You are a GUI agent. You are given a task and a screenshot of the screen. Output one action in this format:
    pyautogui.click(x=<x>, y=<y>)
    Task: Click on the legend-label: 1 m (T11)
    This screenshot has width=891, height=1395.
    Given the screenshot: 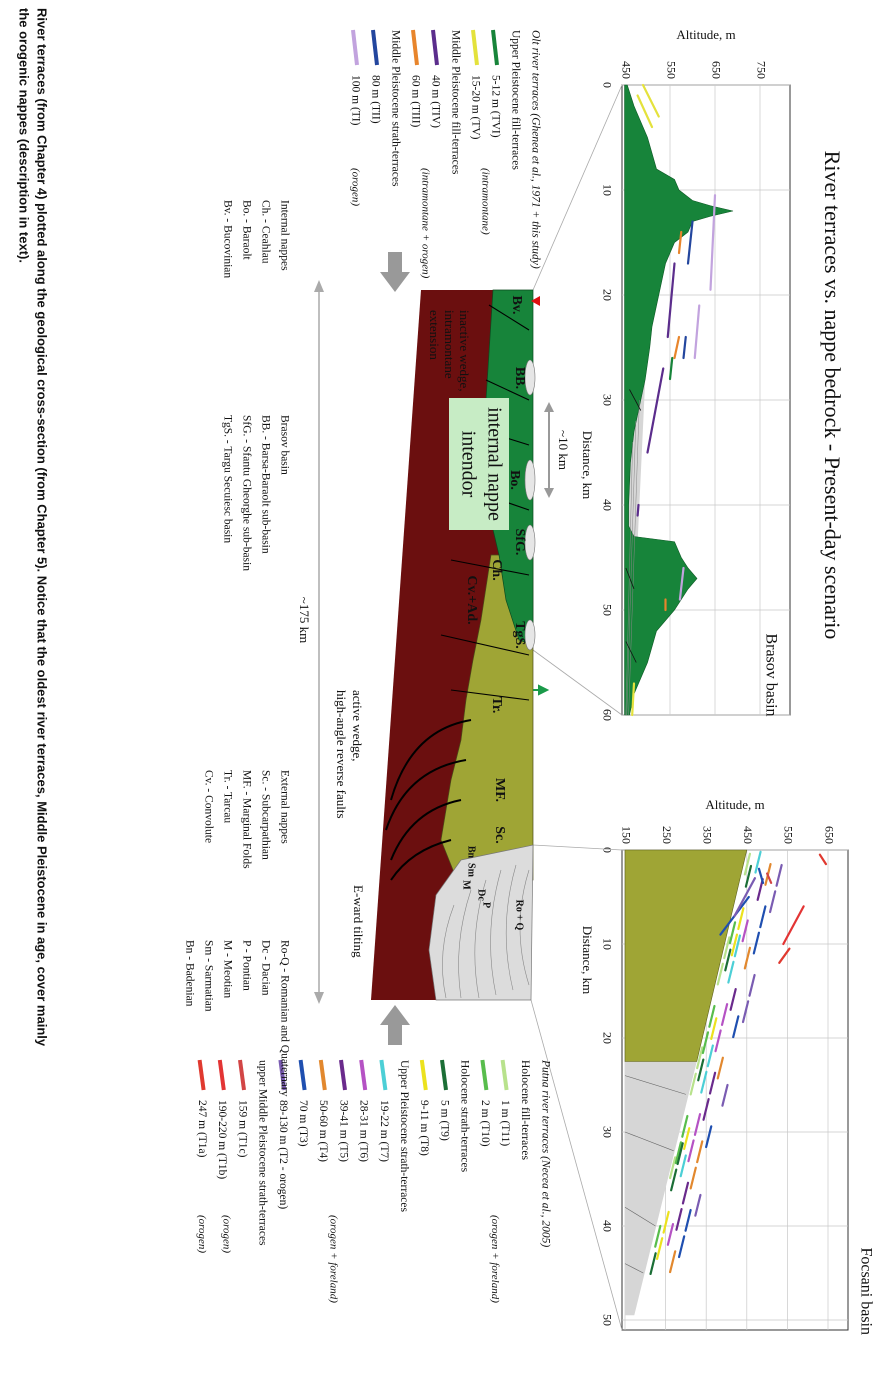 What is the action you would take?
    pyautogui.click(x=505, y=1123)
    